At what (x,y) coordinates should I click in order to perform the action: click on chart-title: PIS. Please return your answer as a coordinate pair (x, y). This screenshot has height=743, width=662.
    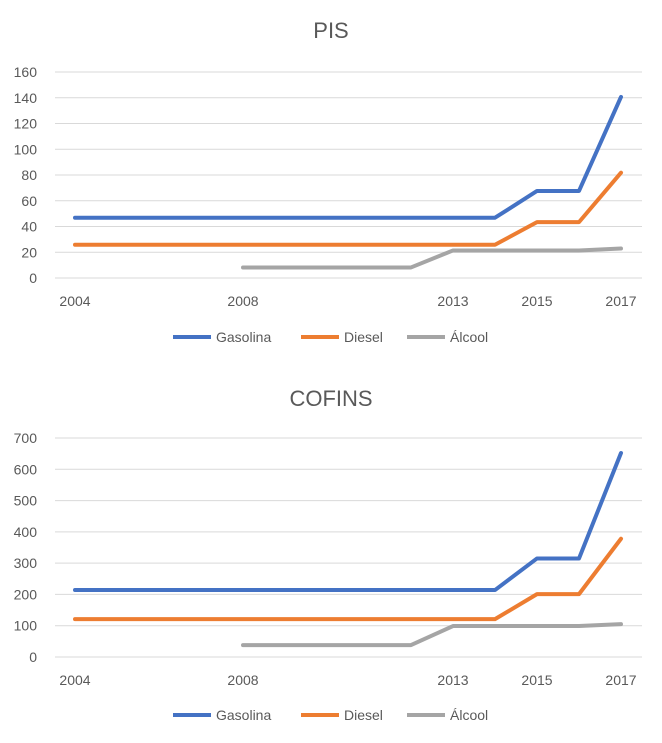
    Looking at the image, I should click on (330, 30).